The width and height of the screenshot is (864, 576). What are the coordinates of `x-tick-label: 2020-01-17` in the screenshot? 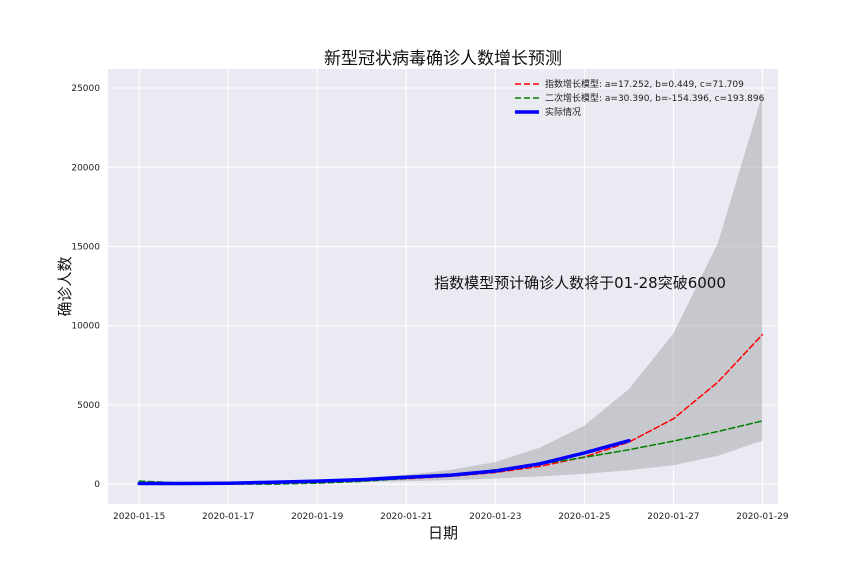 It's located at (228, 517).